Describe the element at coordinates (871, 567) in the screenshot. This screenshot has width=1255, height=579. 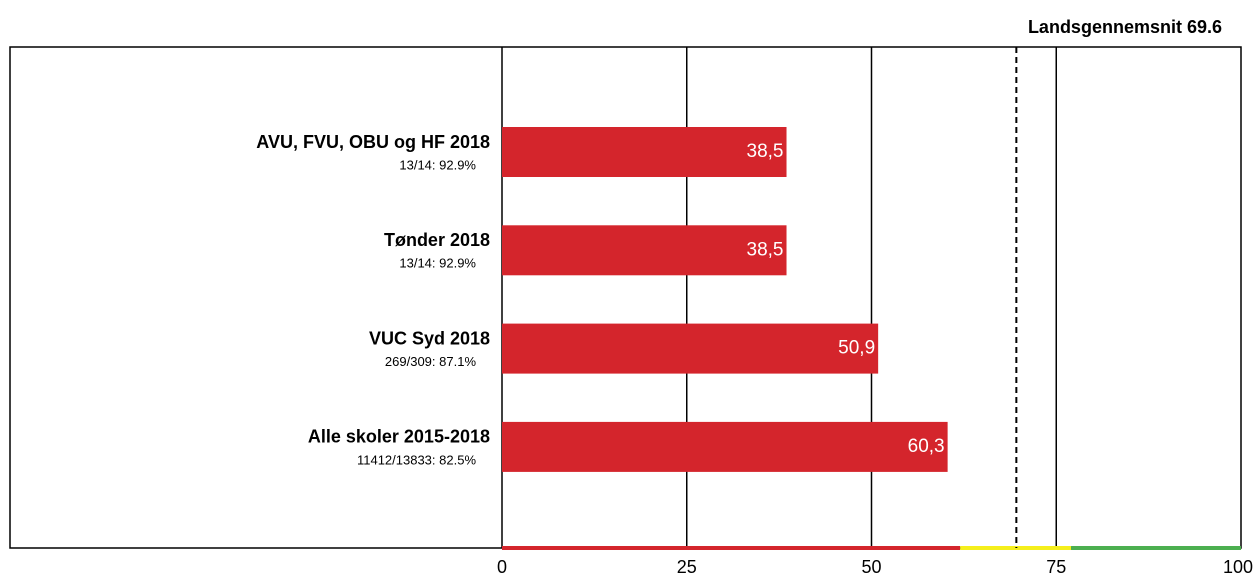
I see `x-tick-label: 50` at that location.